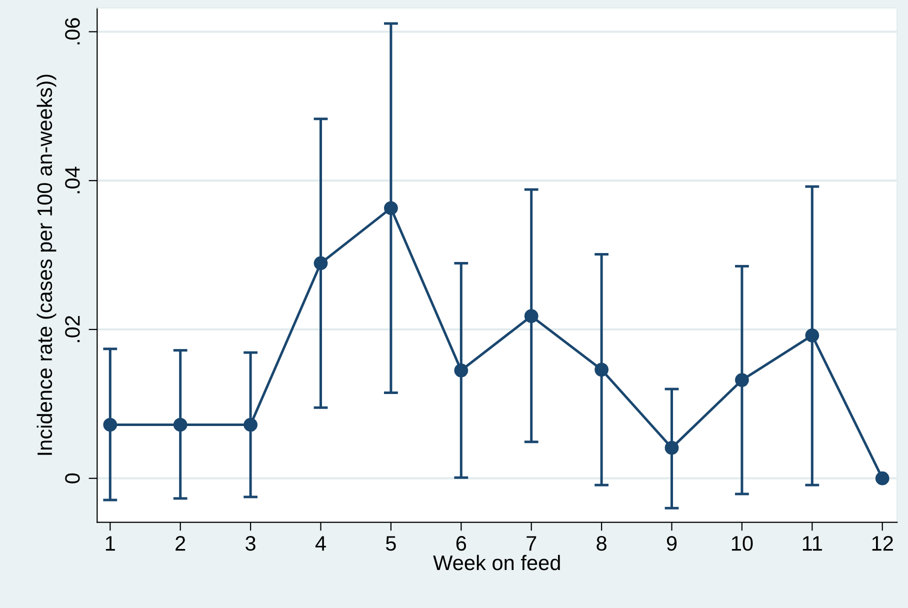 This screenshot has width=908, height=608. Describe the element at coordinates (461, 543) in the screenshot. I see `x-tick-label: 6` at that location.